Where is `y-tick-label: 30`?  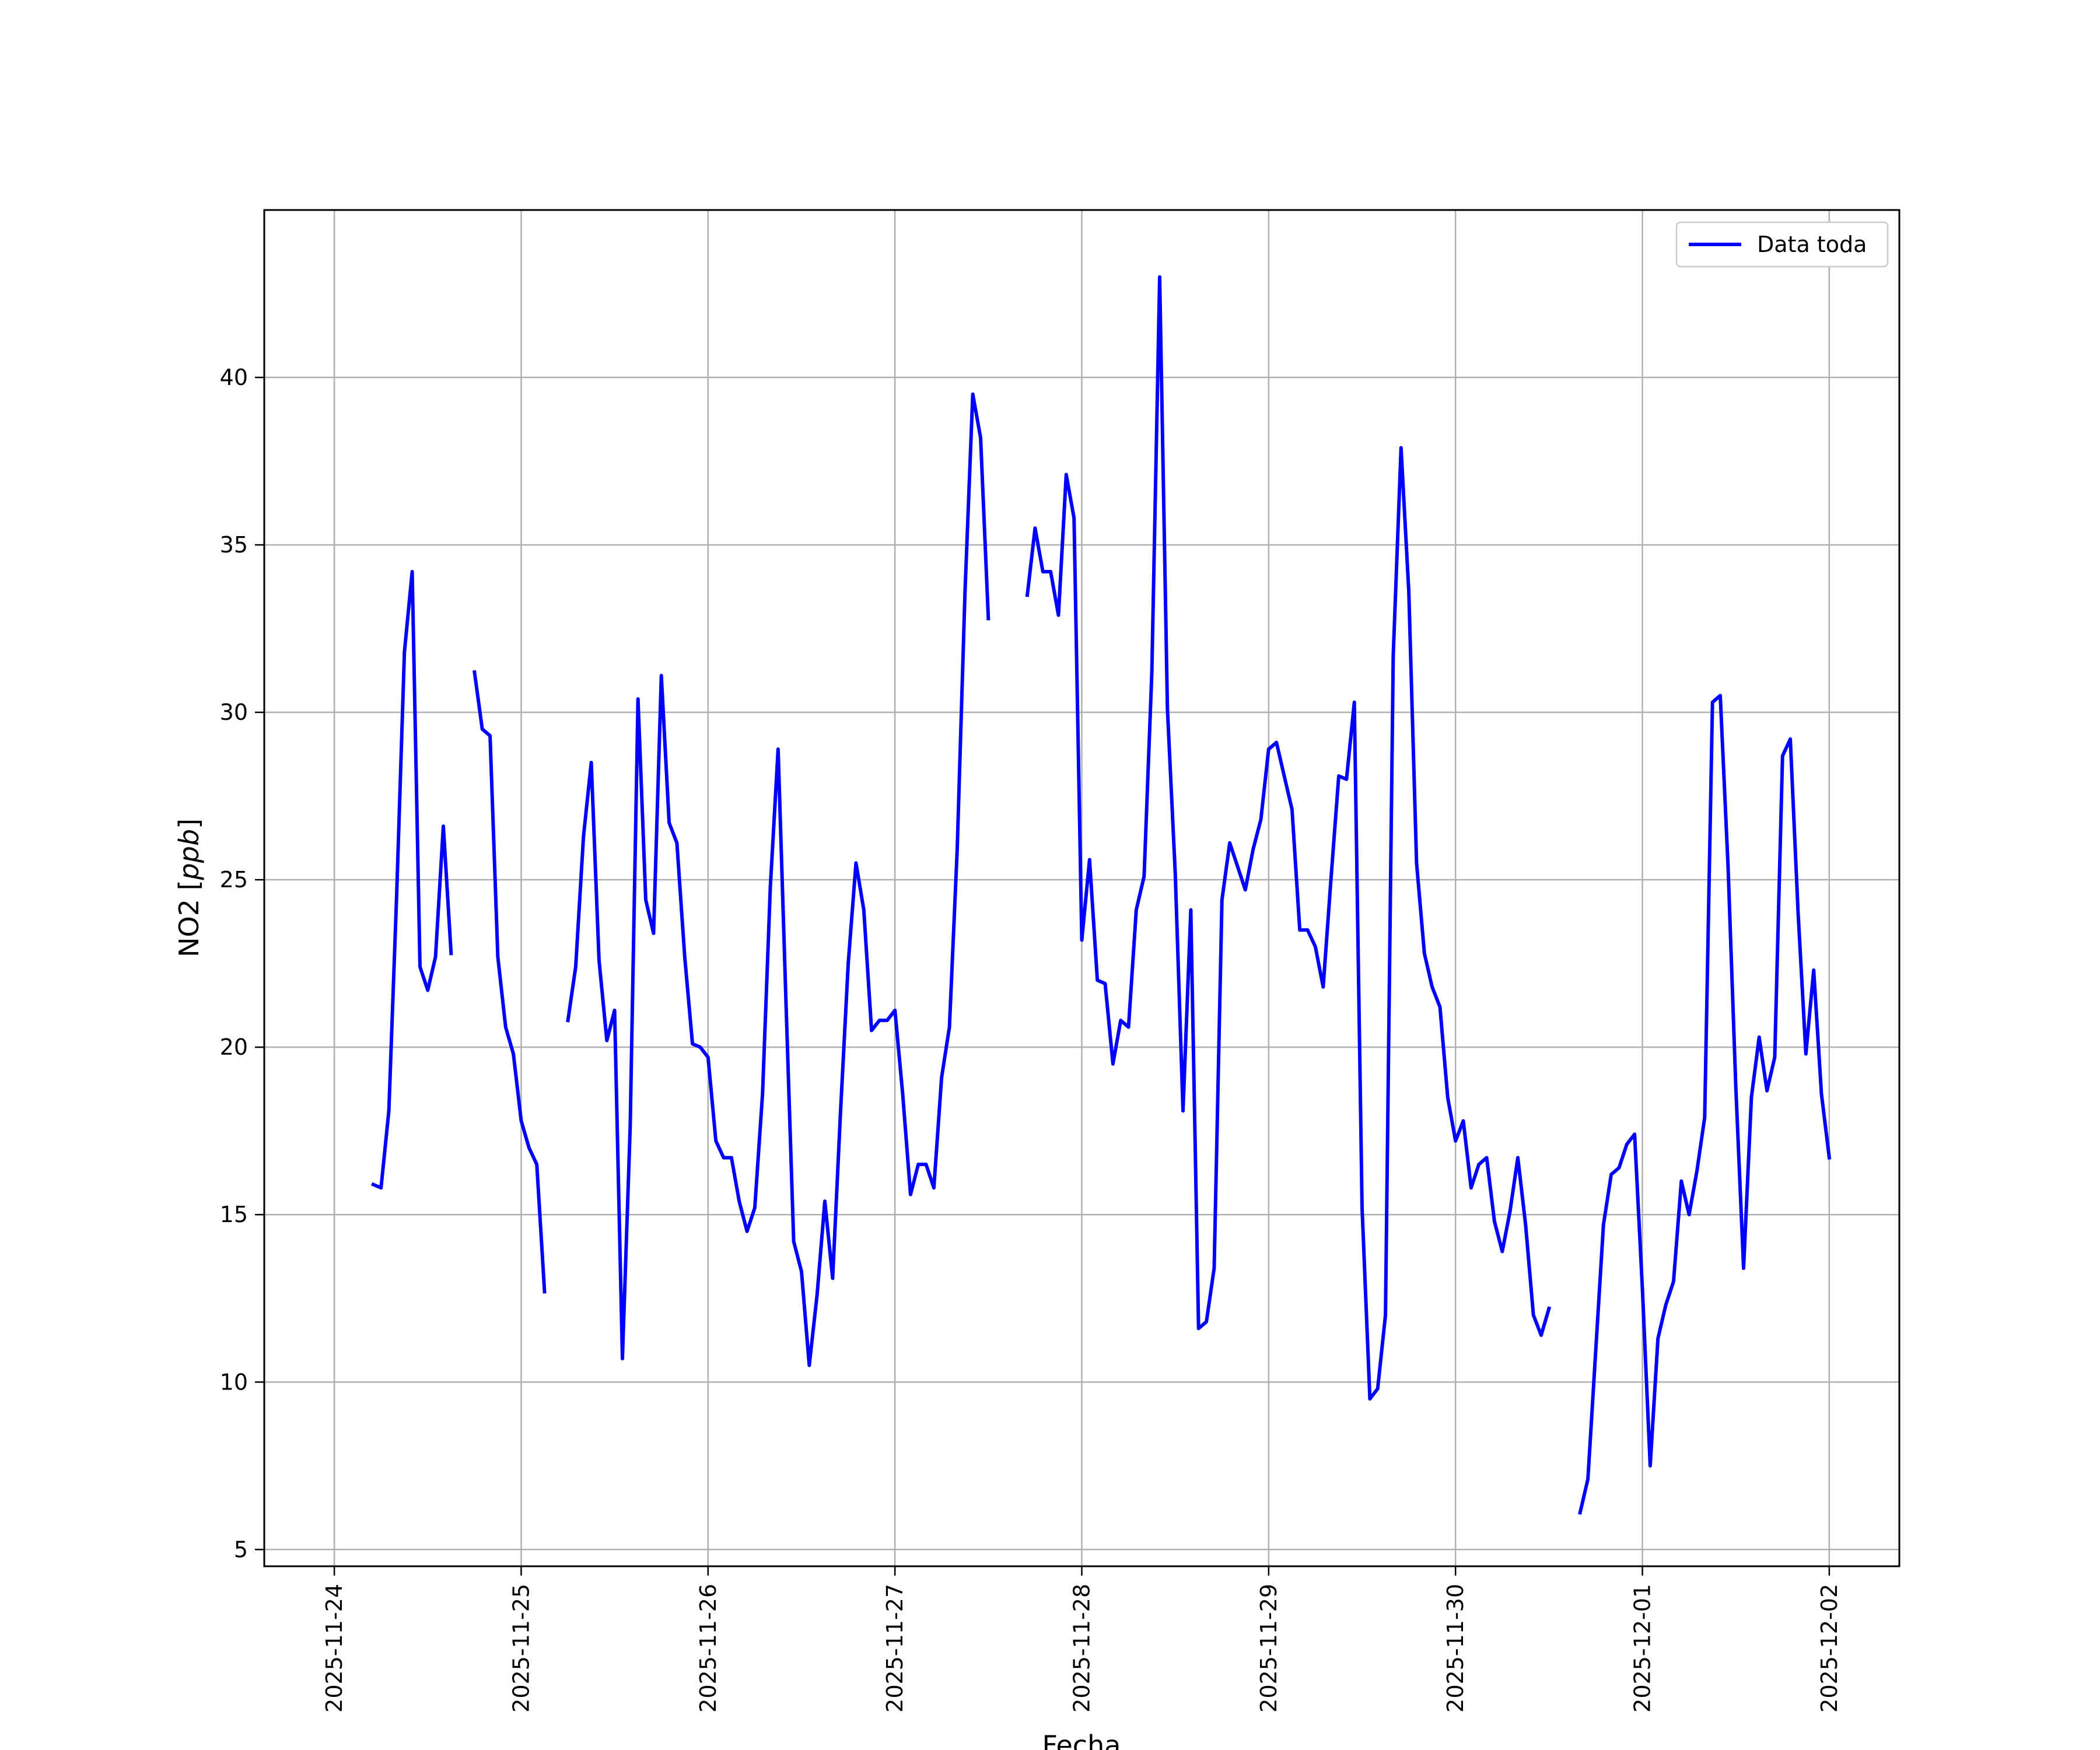
y-tick-label: 30 is located at coordinates (234, 712).